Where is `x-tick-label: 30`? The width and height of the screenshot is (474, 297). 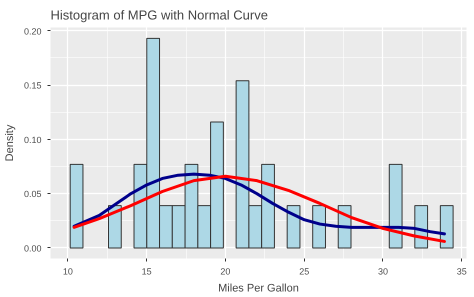
x-tick-label: 30 is located at coordinates (383, 271).